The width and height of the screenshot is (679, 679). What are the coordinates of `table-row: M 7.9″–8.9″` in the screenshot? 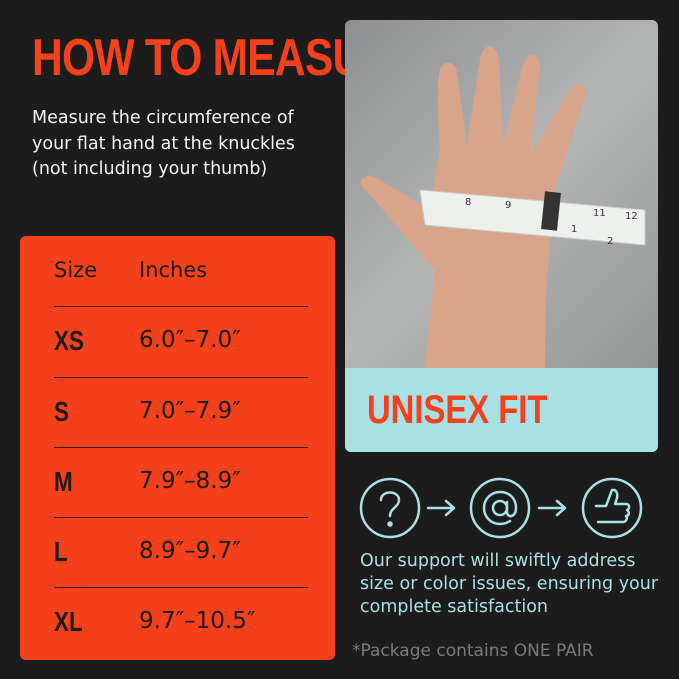 It's located at (181, 482).